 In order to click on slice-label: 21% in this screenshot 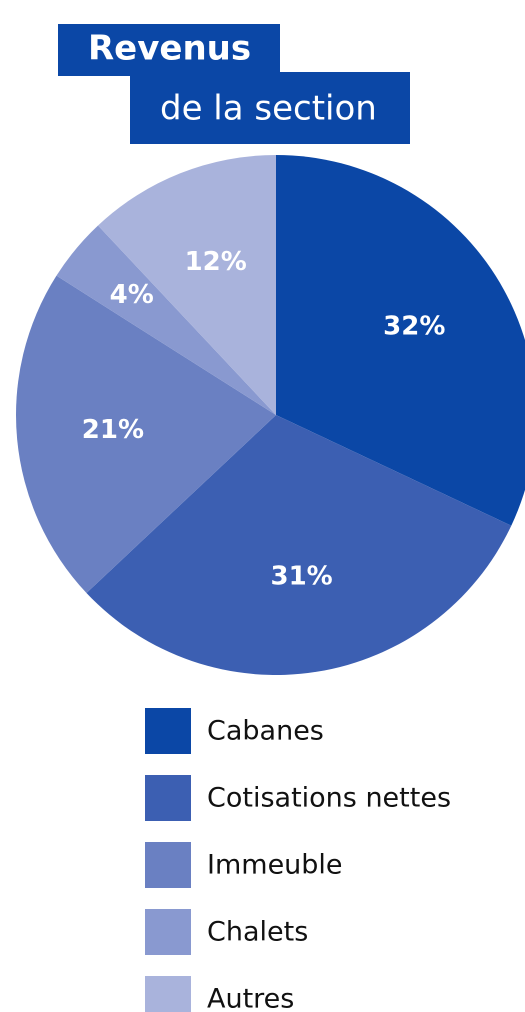, I will do `click(113, 430)`.